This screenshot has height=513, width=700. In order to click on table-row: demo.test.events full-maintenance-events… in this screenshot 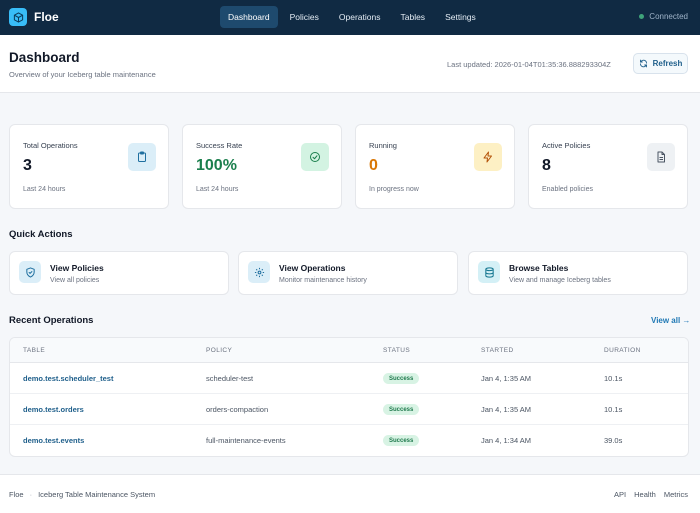, I will do `click(349, 440)`.